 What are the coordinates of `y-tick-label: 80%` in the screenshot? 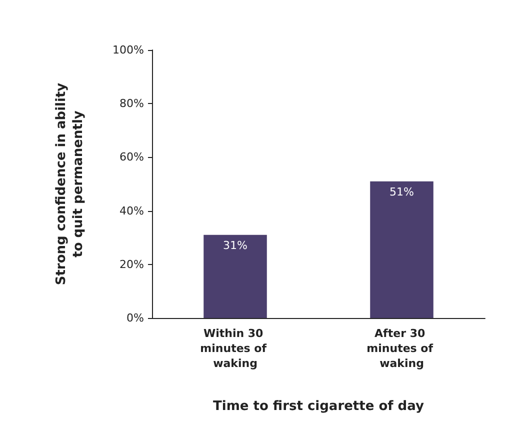 It's located at (132, 103).